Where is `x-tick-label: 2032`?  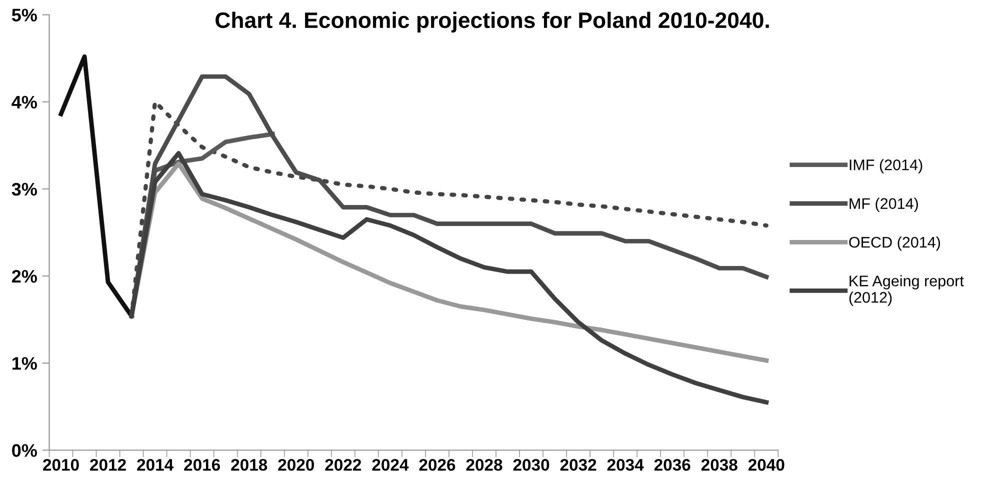 x-tick-label: 2032 is located at coordinates (578, 464).